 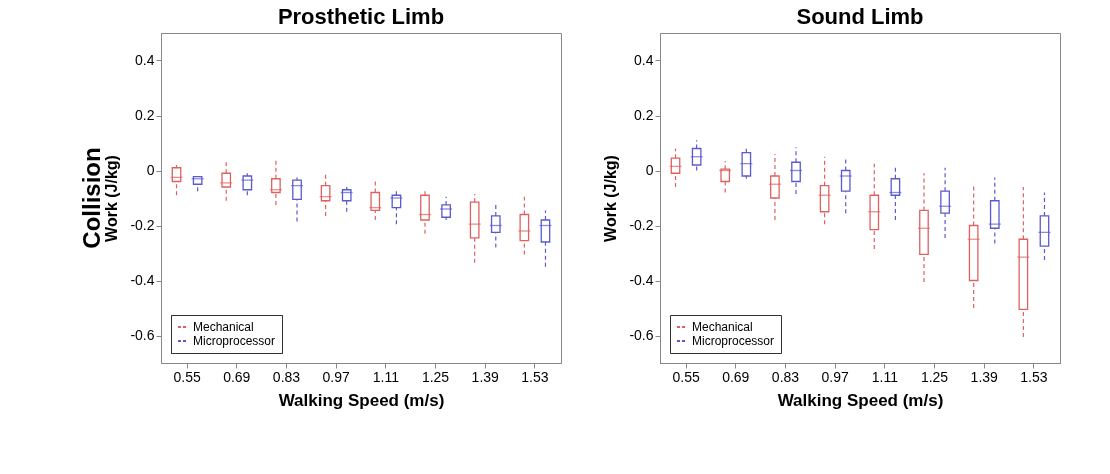 What do you see at coordinates (361, 16) in the screenshot?
I see `chart-title: Prosthetic Limb` at bounding box center [361, 16].